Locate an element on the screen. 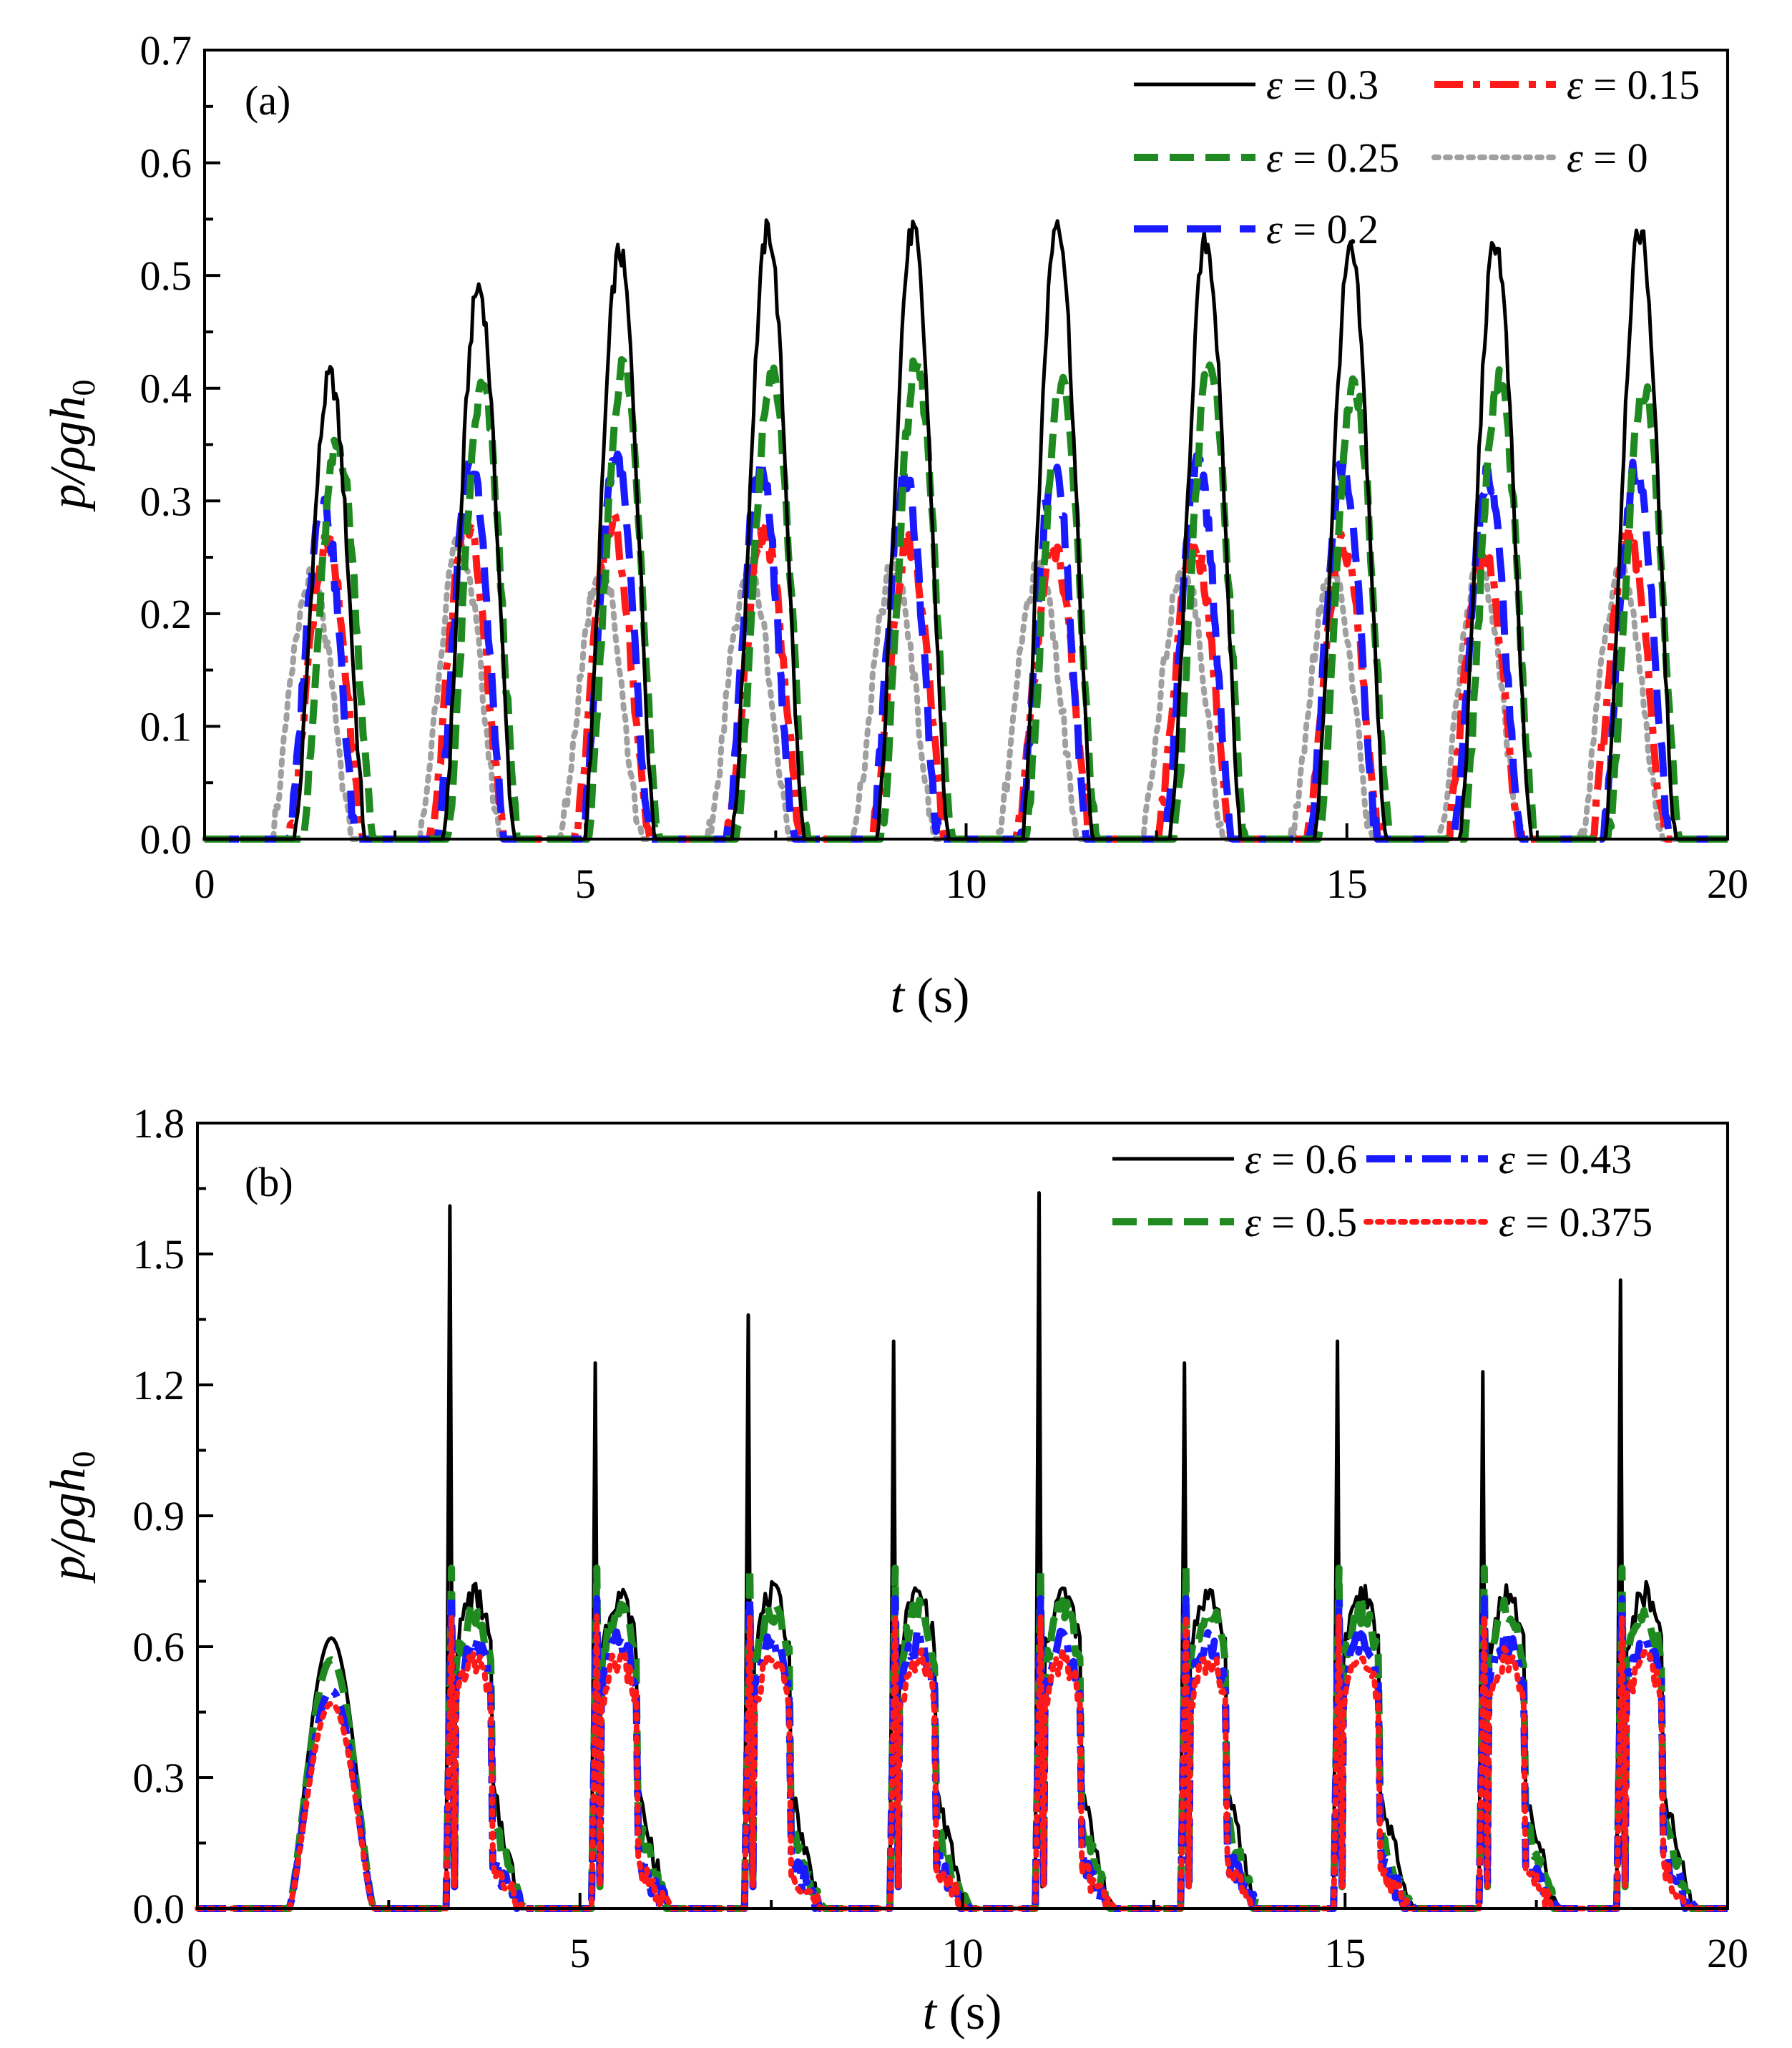 This screenshot has height=2048, width=1792. panel-a-y-tick-label: 0.1 is located at coordinates (166, 726).